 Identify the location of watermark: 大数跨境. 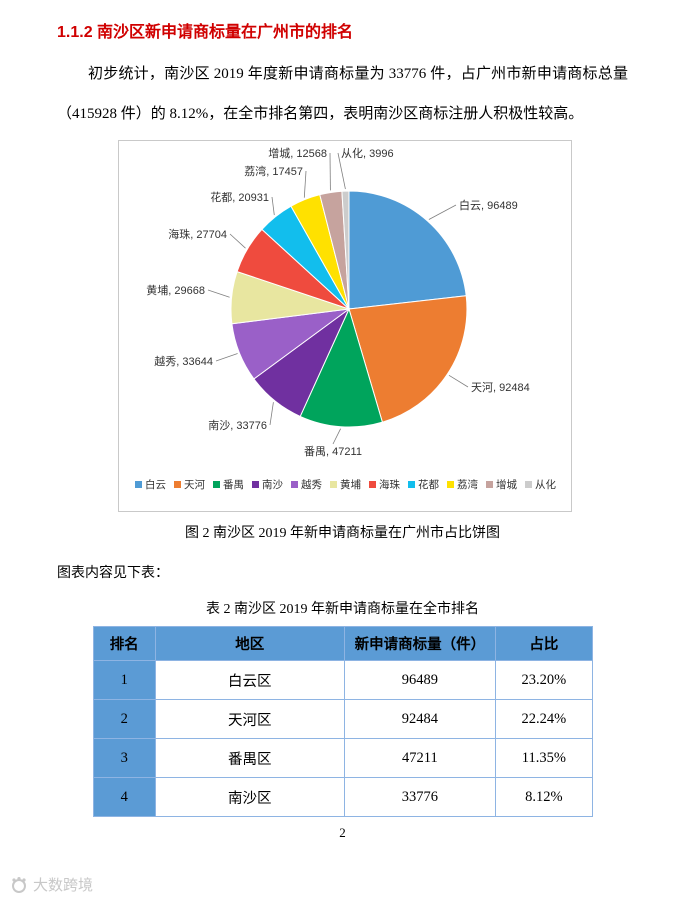
(51, 884).